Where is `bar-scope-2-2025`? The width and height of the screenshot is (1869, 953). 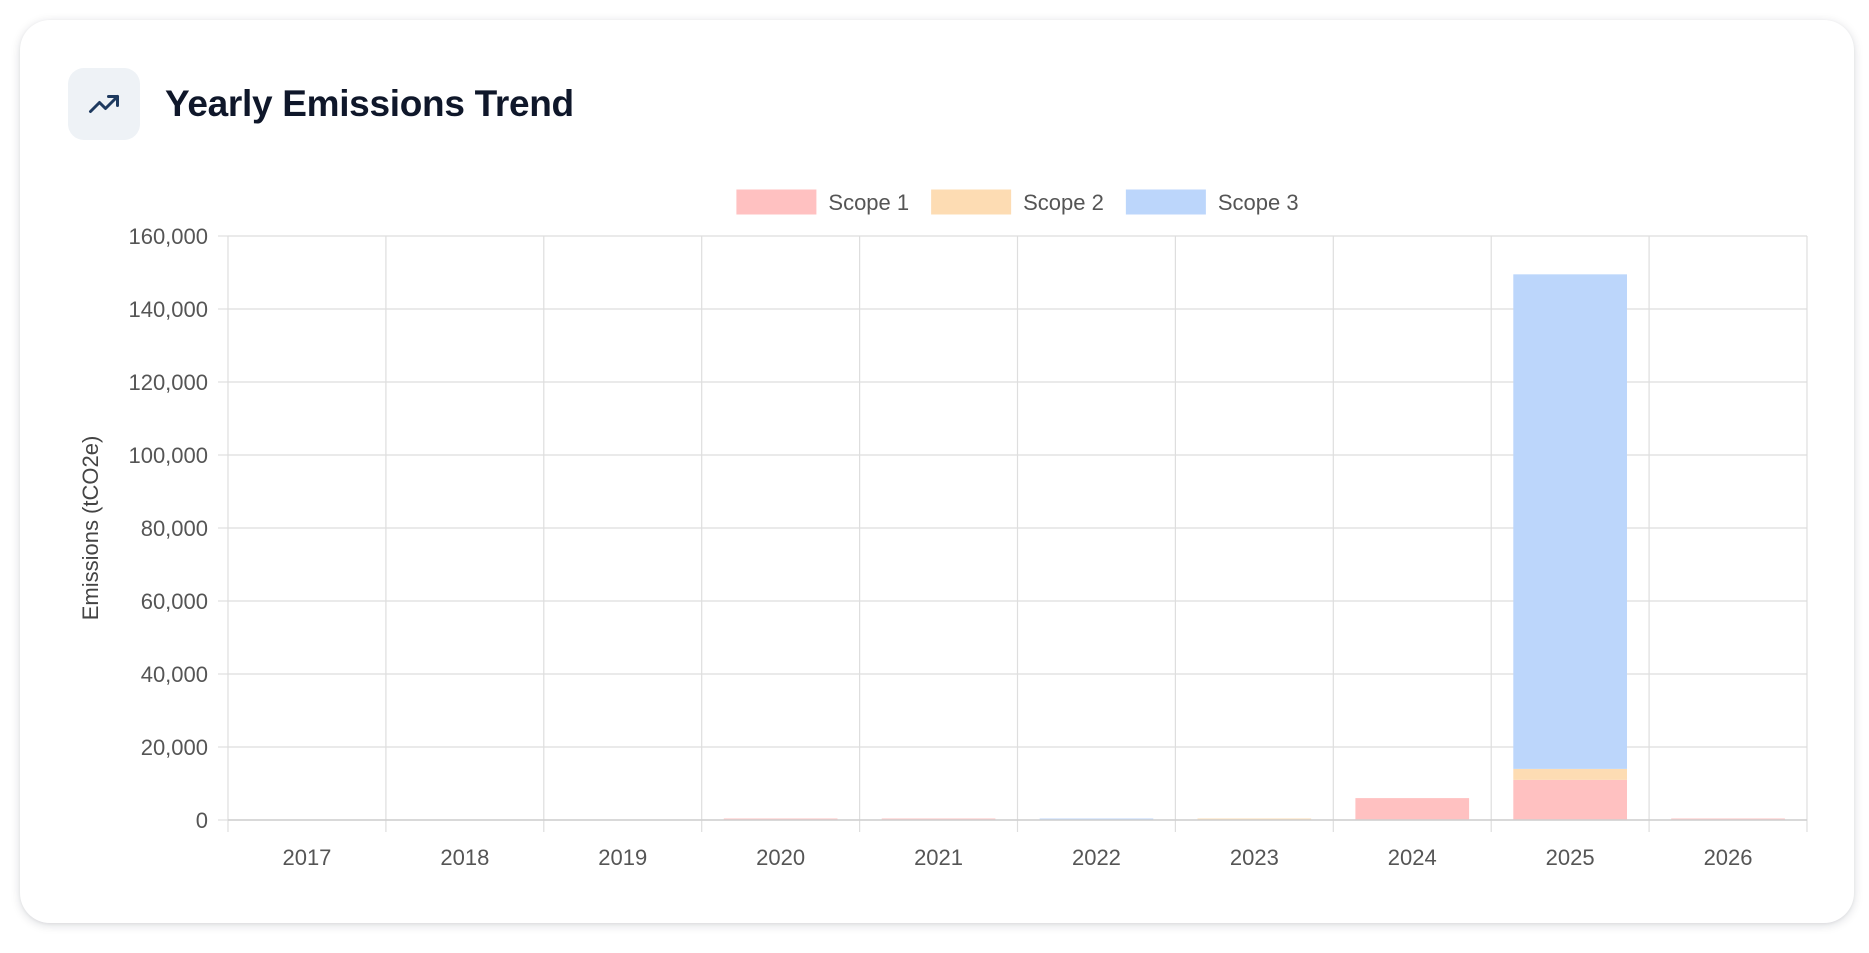 bar-scope-2-2025 is located at coordinates (1570, 774).